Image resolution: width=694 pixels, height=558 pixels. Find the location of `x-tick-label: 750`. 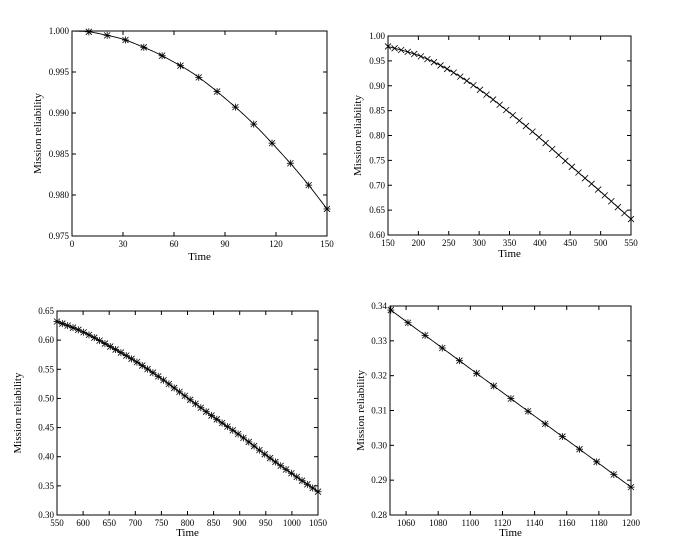

x-tick-label: 750 is located at coordinates (162, 523).